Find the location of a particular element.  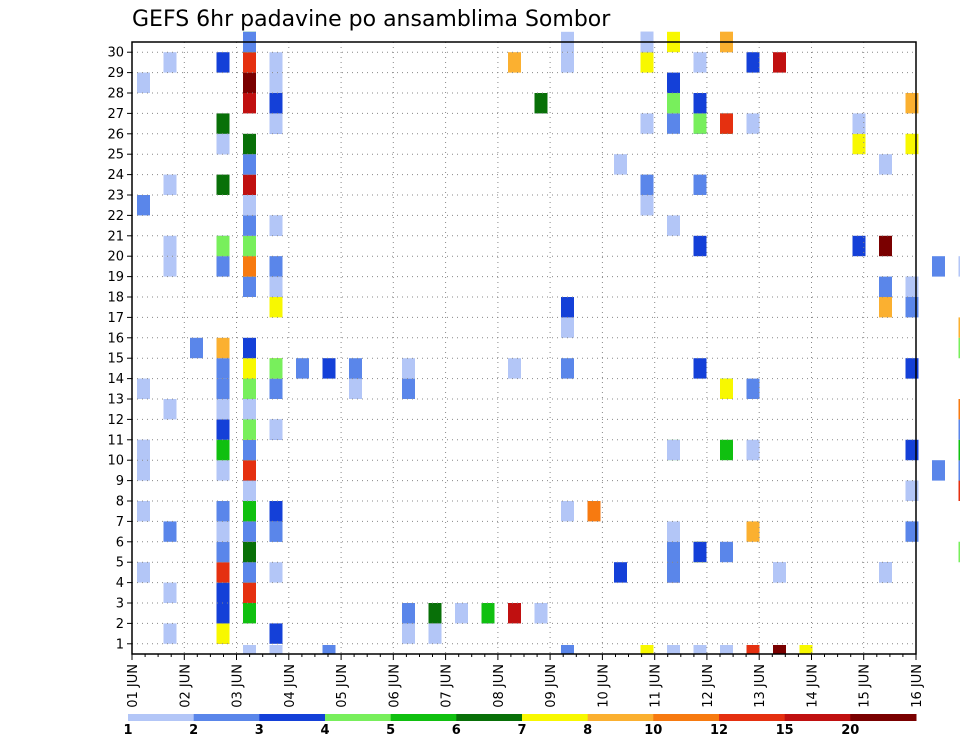

colorbar-label: 7 is located at coordinates (521, 730).